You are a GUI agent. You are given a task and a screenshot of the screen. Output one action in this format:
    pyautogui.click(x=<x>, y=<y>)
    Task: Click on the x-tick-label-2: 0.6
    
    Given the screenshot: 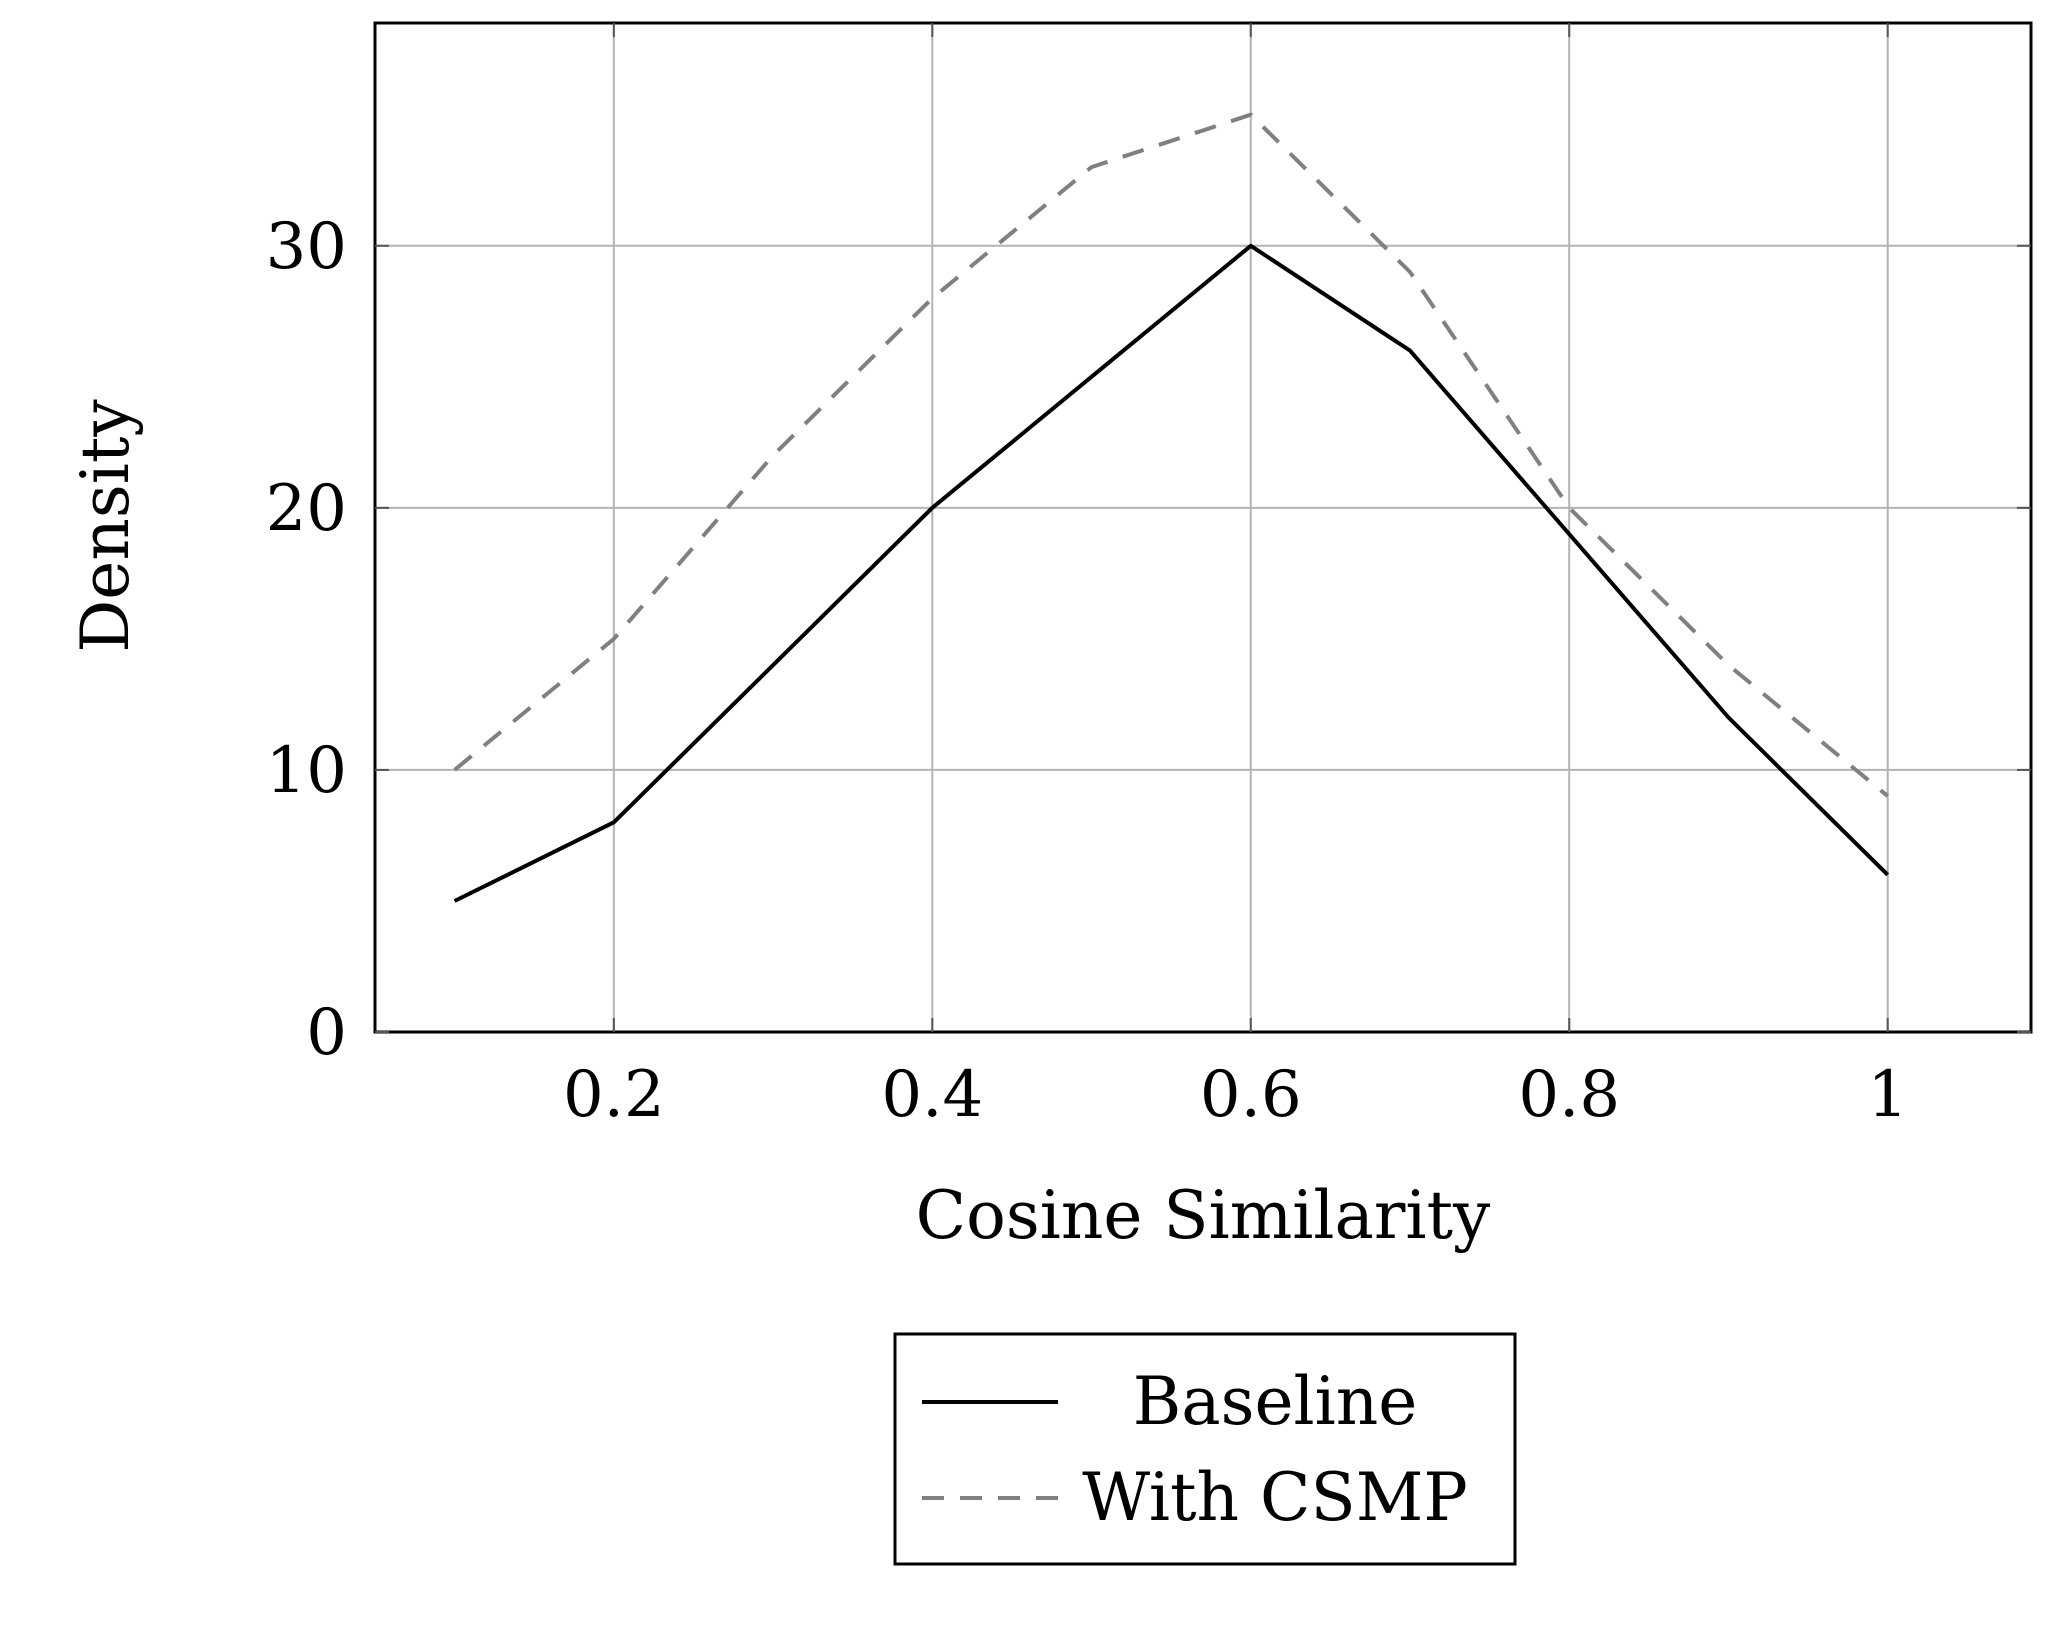 What is the action you would take?
    pyautogui.click(x=1251, y=1095)
    